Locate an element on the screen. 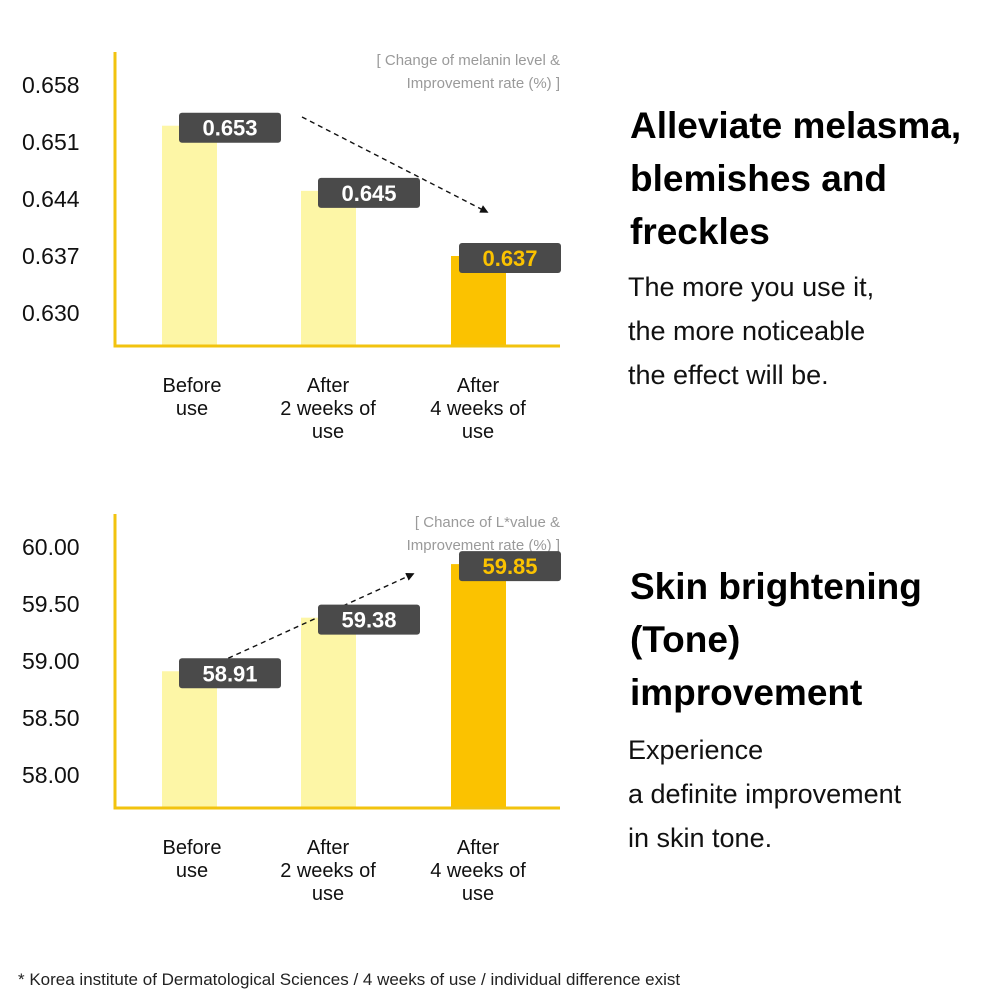 Image resolution: width=1000 pixels, height=1000 pixels. description-line: in skin tone. is located at coordinates (700, 838).